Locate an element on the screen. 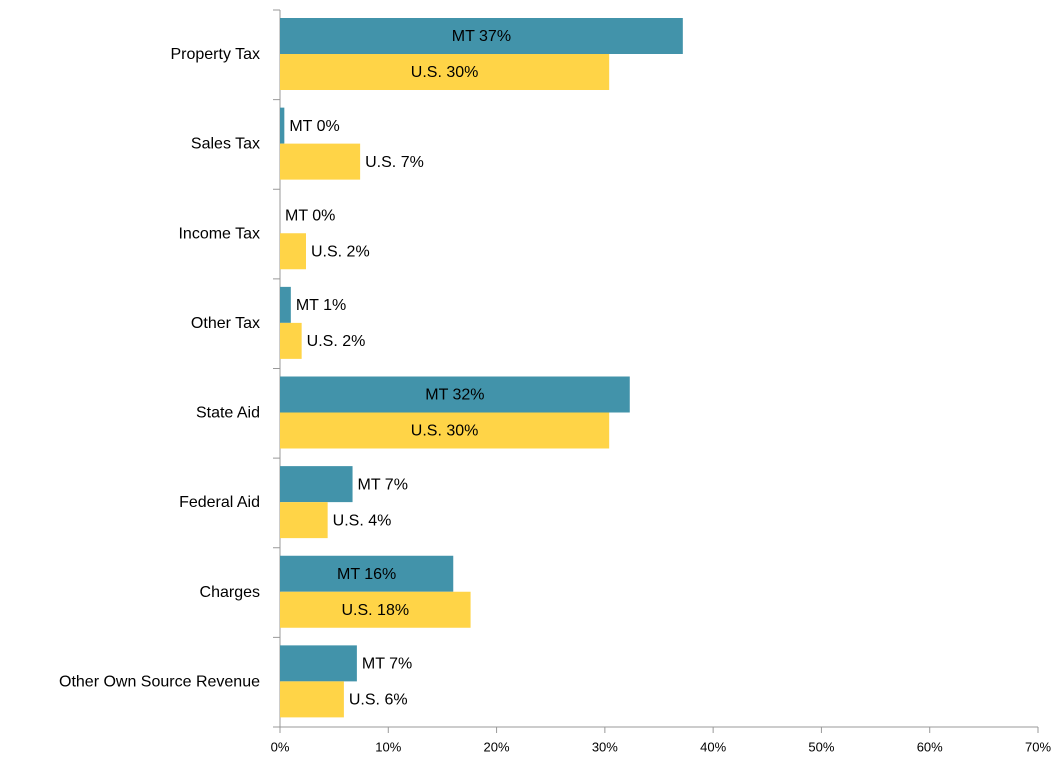  x-tick-label: 60% is located at coordinates (930, 746).